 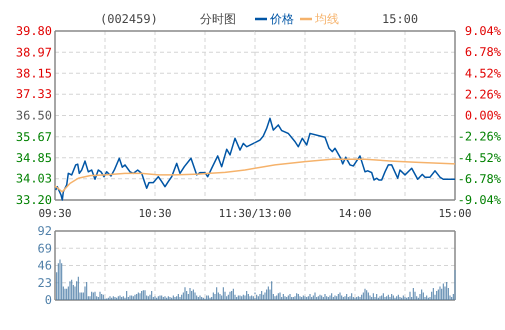 What do you see at coordinates (34, 157) in the screenshot?
I see `y-tick-label: 34.85` at bounding box center [34, 157].